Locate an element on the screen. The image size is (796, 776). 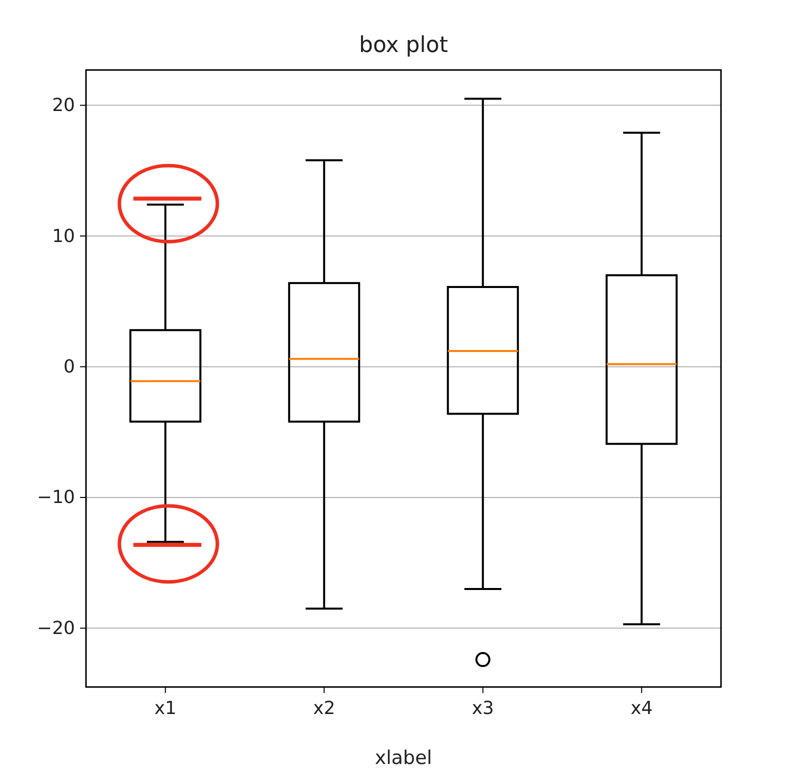
x-axis-title: xlabel is located at coordinates (403, 758).